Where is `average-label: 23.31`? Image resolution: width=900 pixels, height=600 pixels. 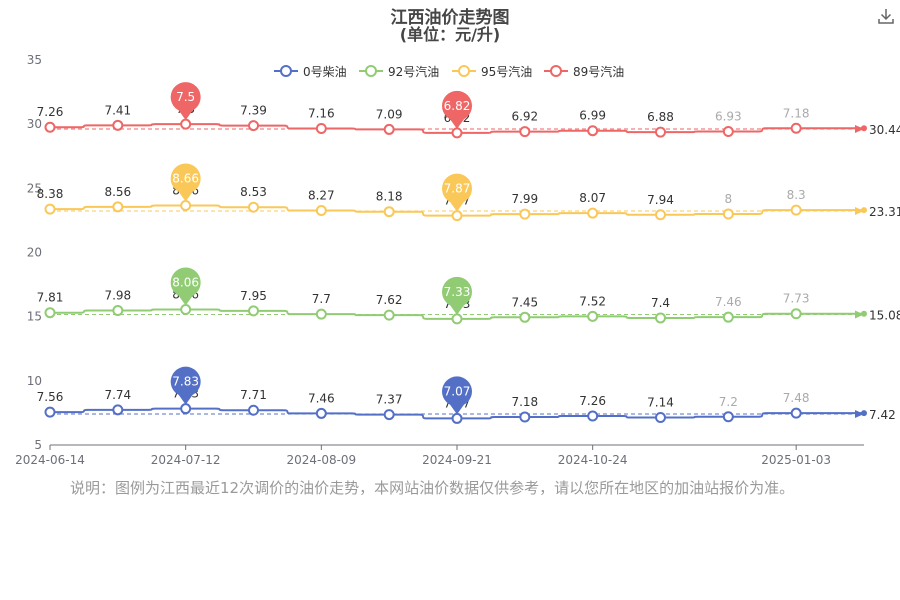
average-label: 23.31 is located at coordinates (884, 212).